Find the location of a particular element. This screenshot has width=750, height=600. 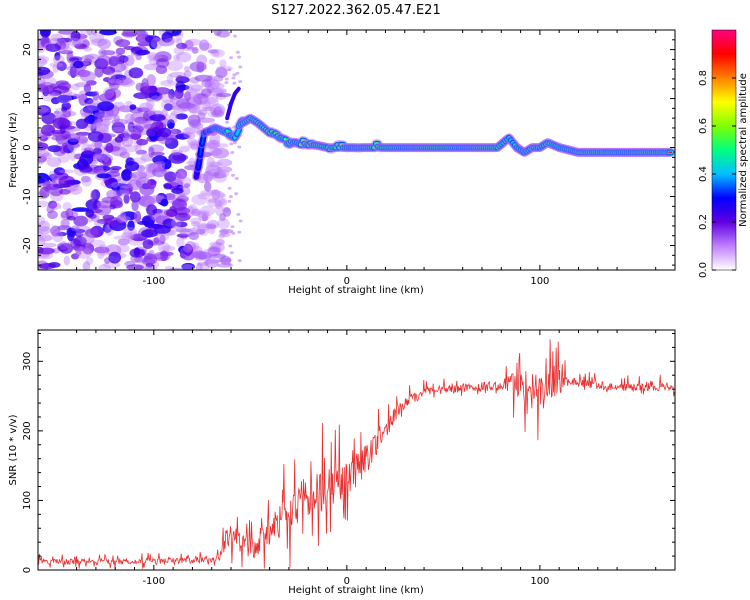

spectrogram-noise-blobs is located at coordinates (140, 150).